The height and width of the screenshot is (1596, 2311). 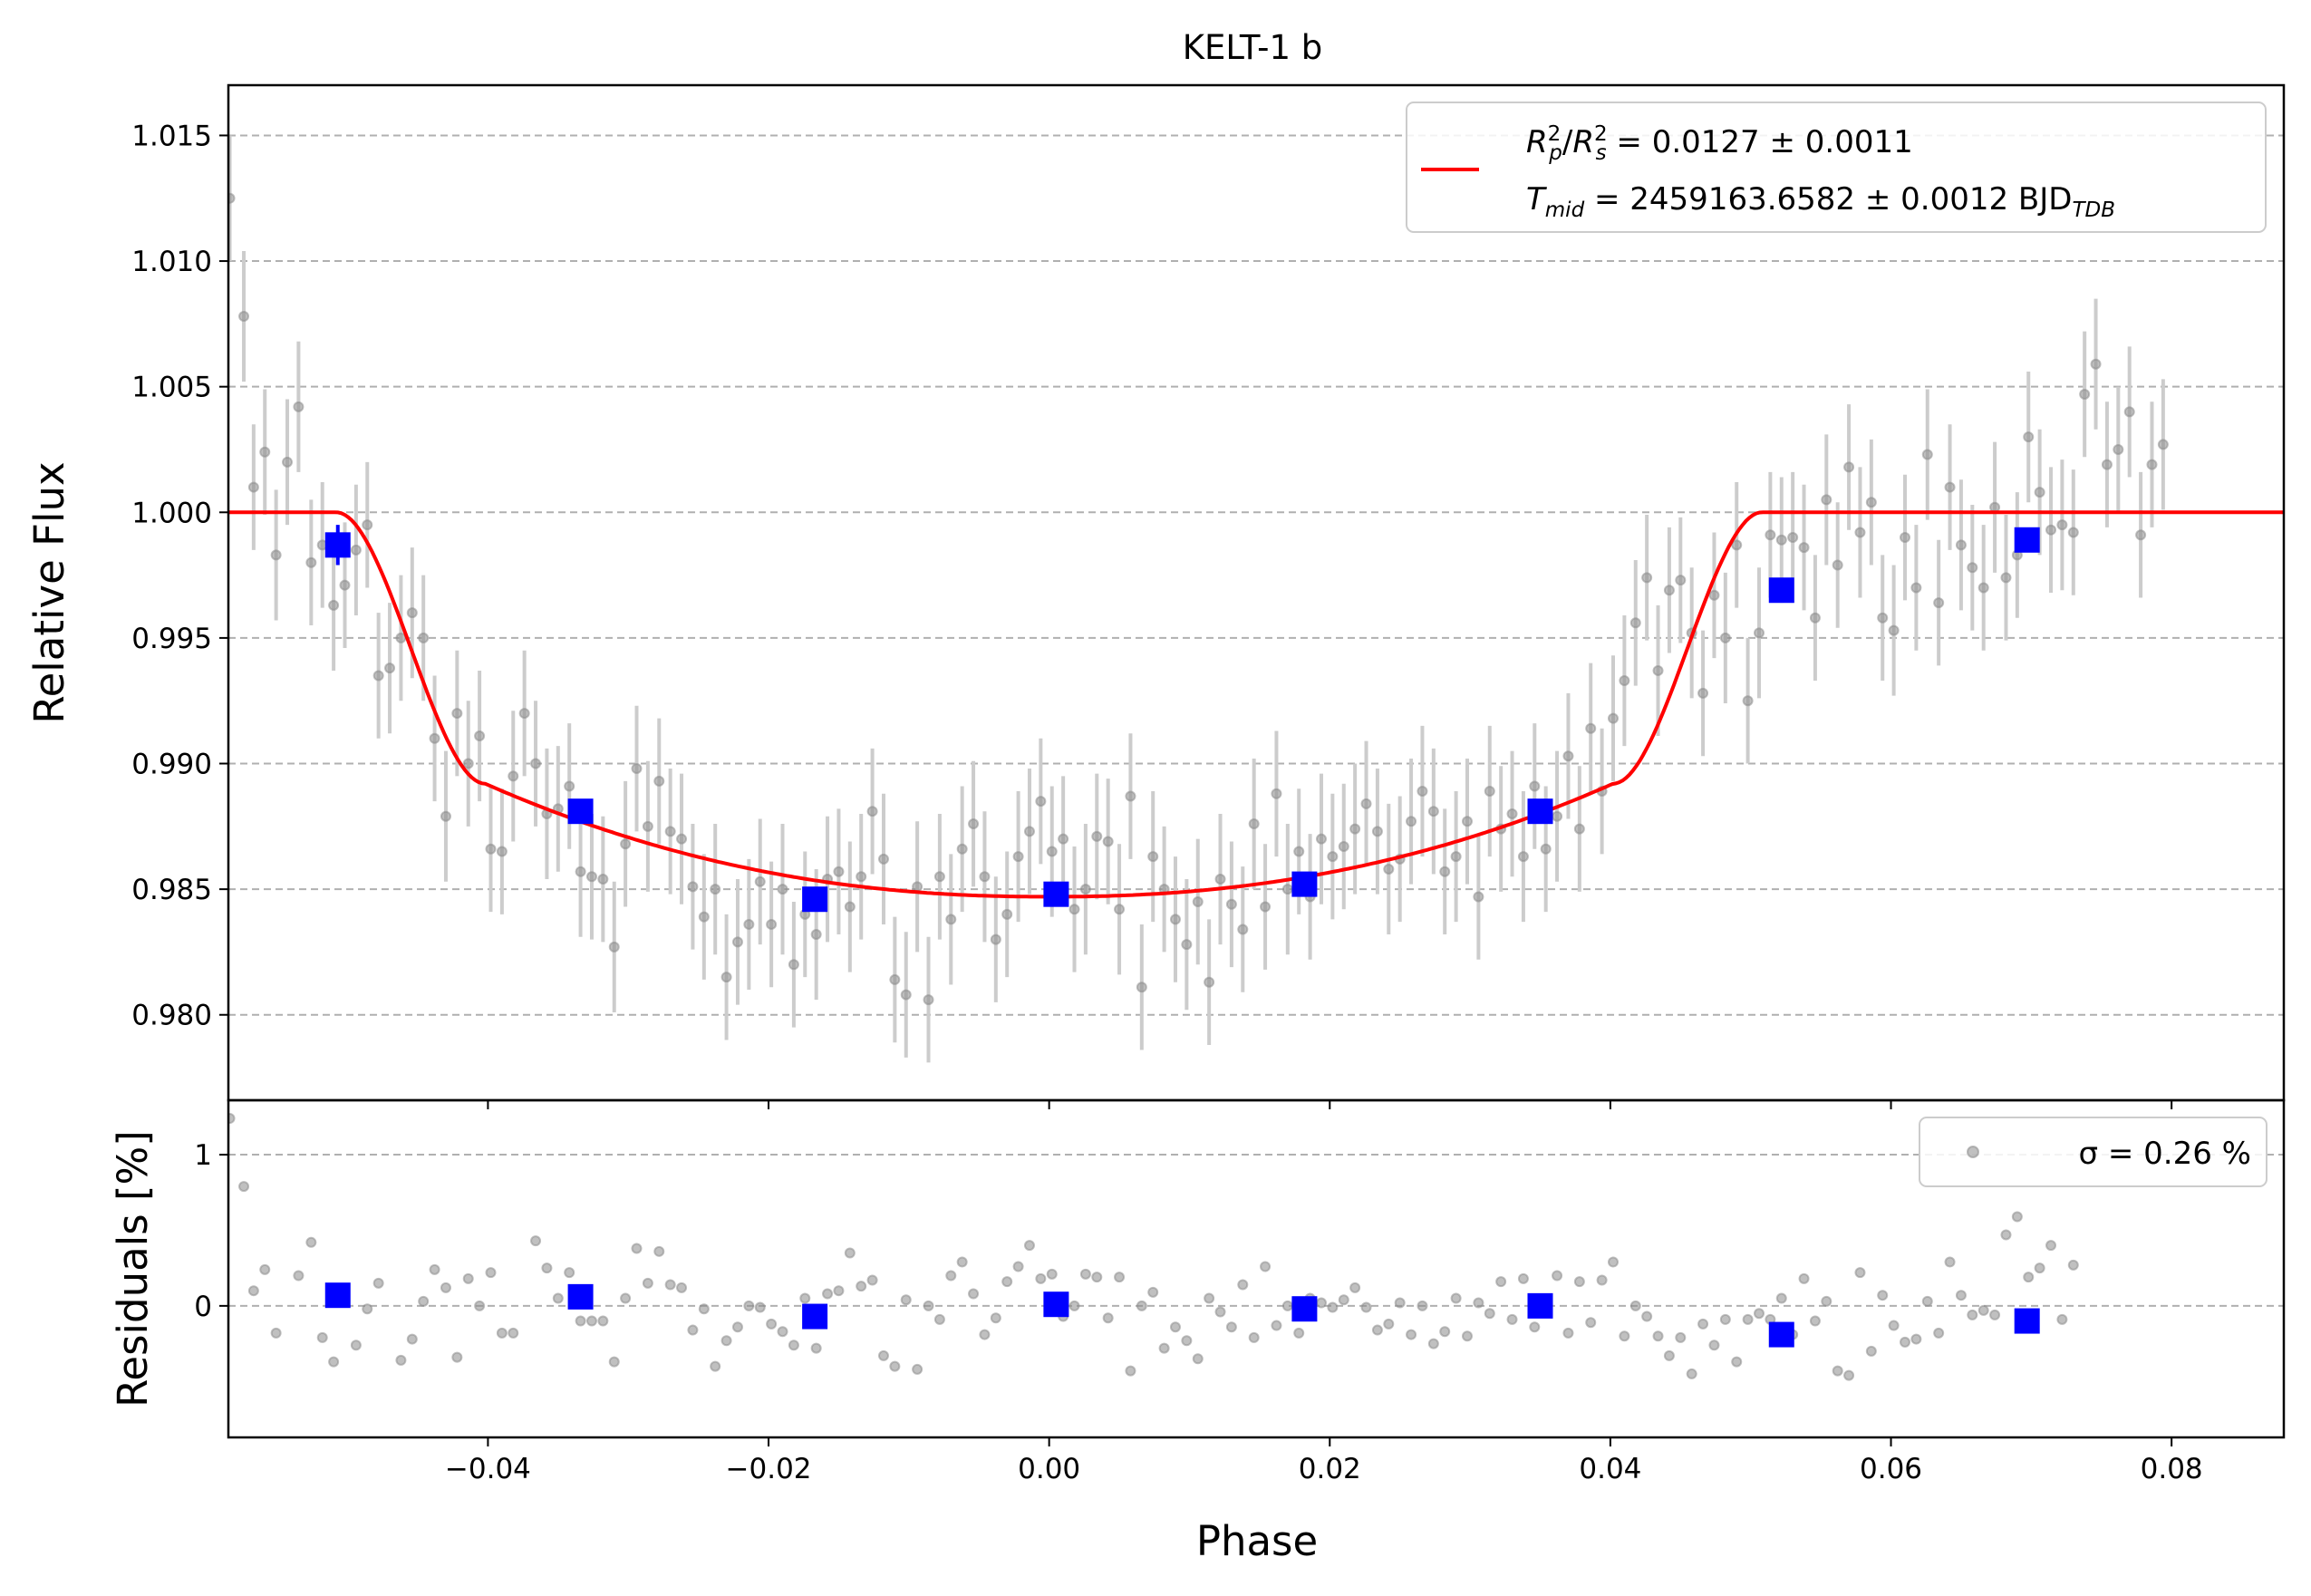 I want to click on x-tick-label: 0.02, so click(x=1330, y=1469).